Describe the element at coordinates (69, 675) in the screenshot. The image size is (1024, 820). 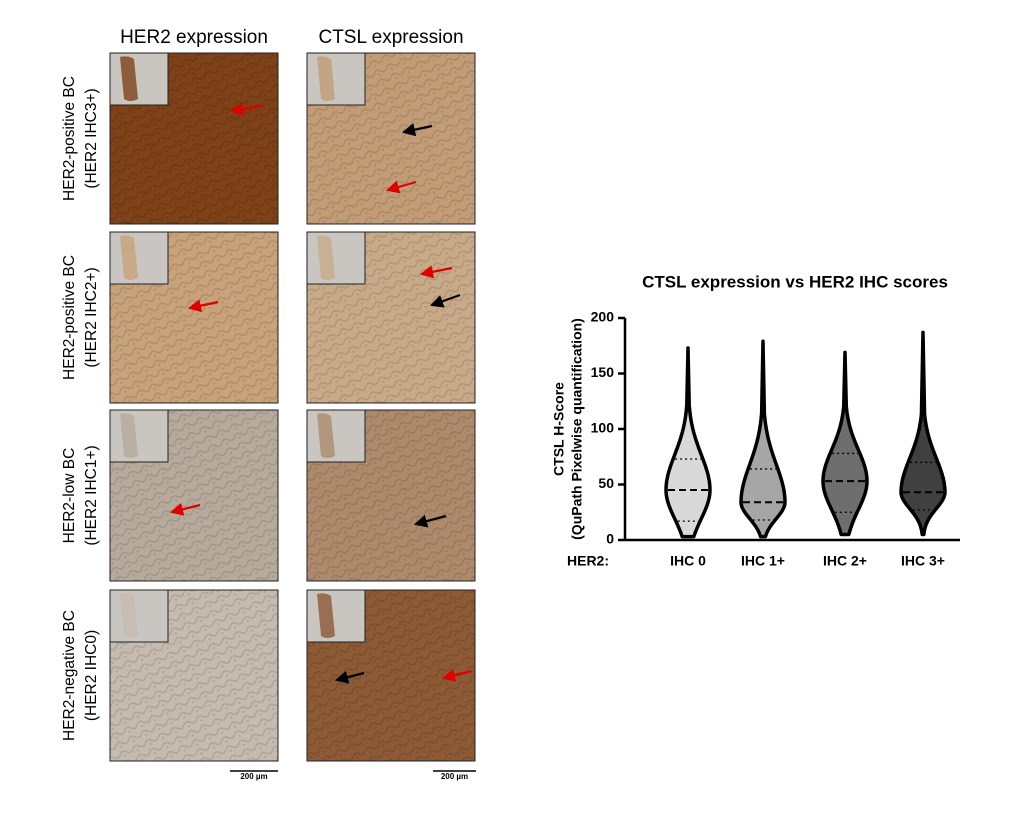
I see `row-label: HER2-negative BC` at that location.